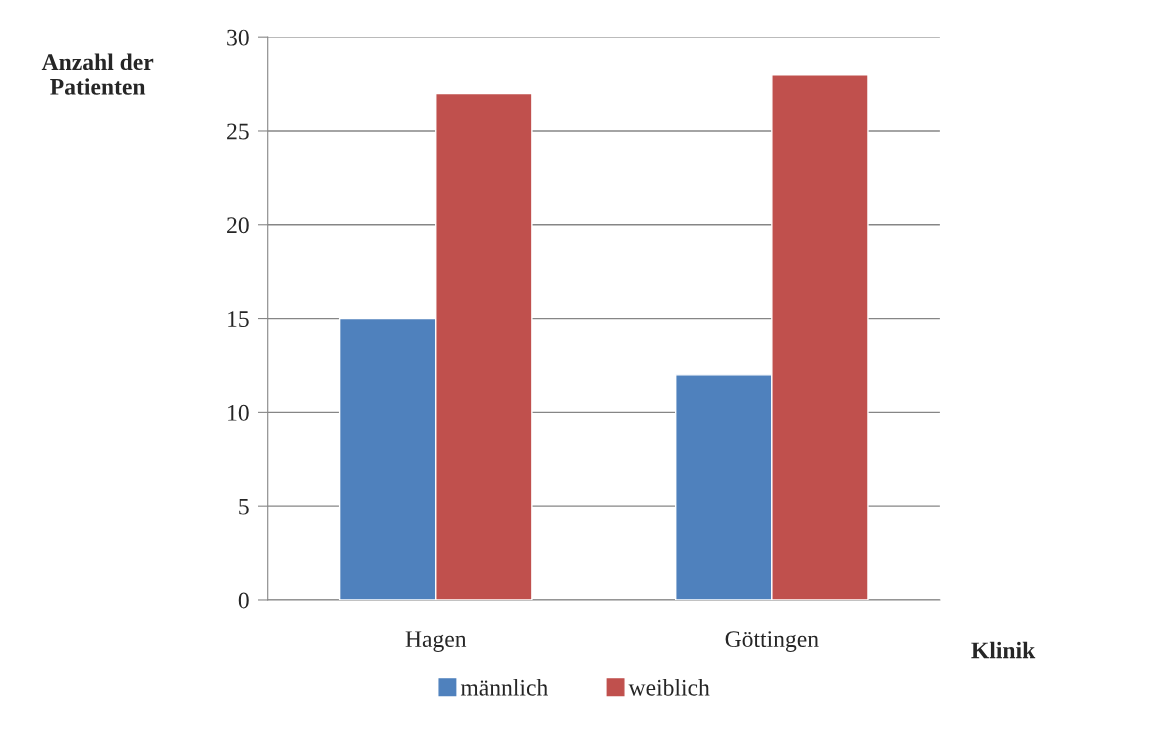  What do you see at coordinates (243, 600) in the screenshot?
I see `y-tick-label: 0` at bounding box center [243, 600].